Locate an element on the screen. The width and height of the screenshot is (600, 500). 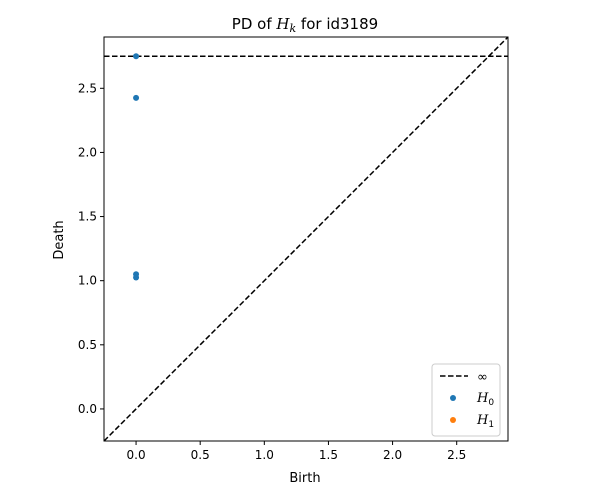
x-axis-ticks: 0.0 0.5 1.0 1.5 2.0 2.5 is located at coordinates (296, 451).